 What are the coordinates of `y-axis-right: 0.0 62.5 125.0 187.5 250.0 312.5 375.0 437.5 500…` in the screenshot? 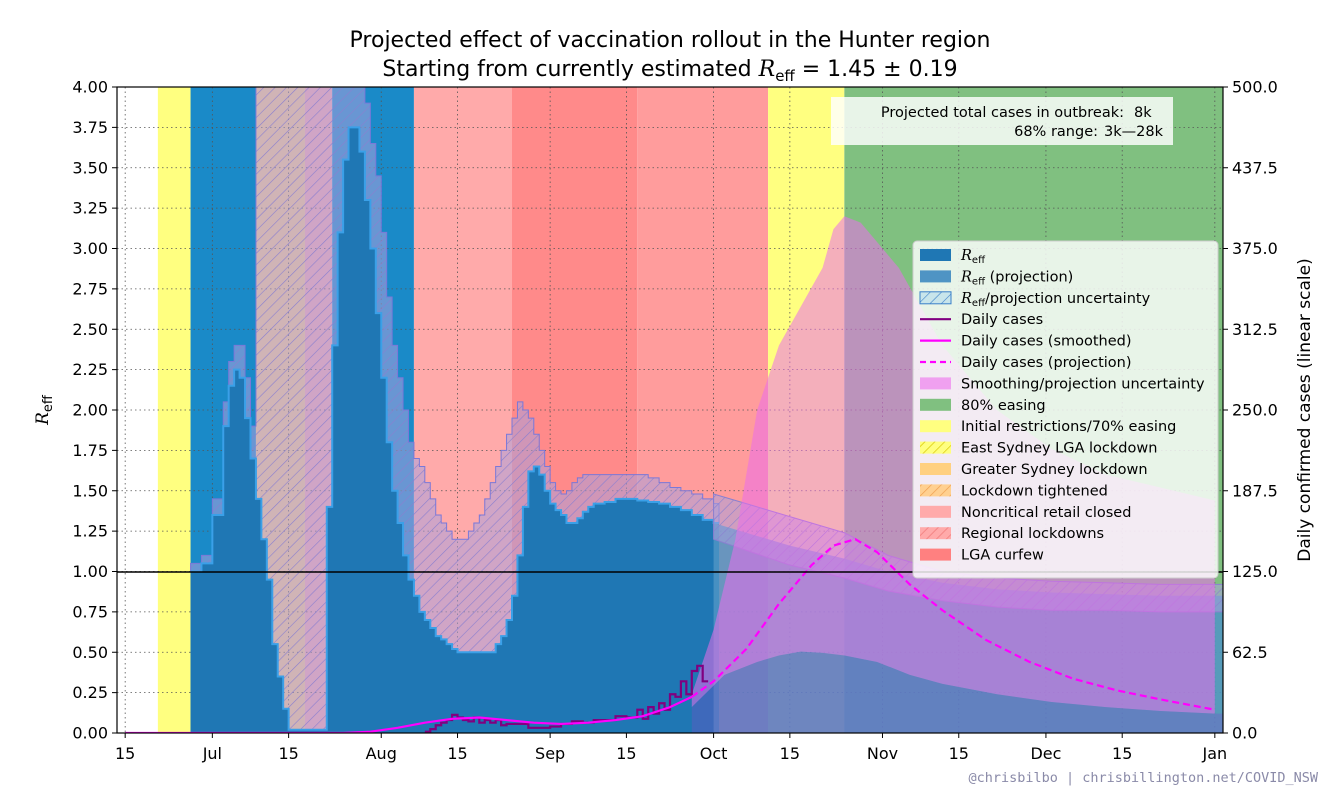 It's located at (1250, 410).